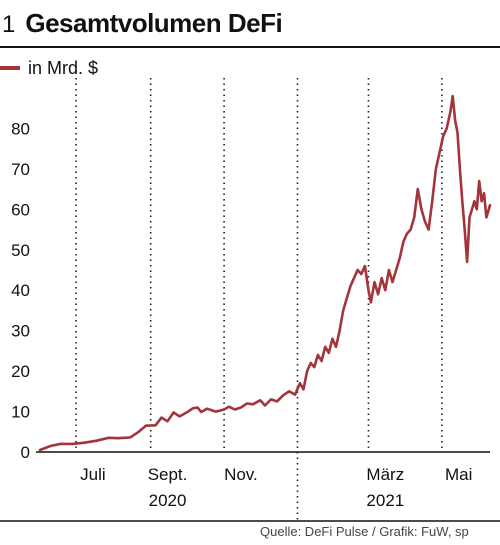 This screenshot has width=500, height=545. I want to click on y-tick-label: 70, so click(20, 169).